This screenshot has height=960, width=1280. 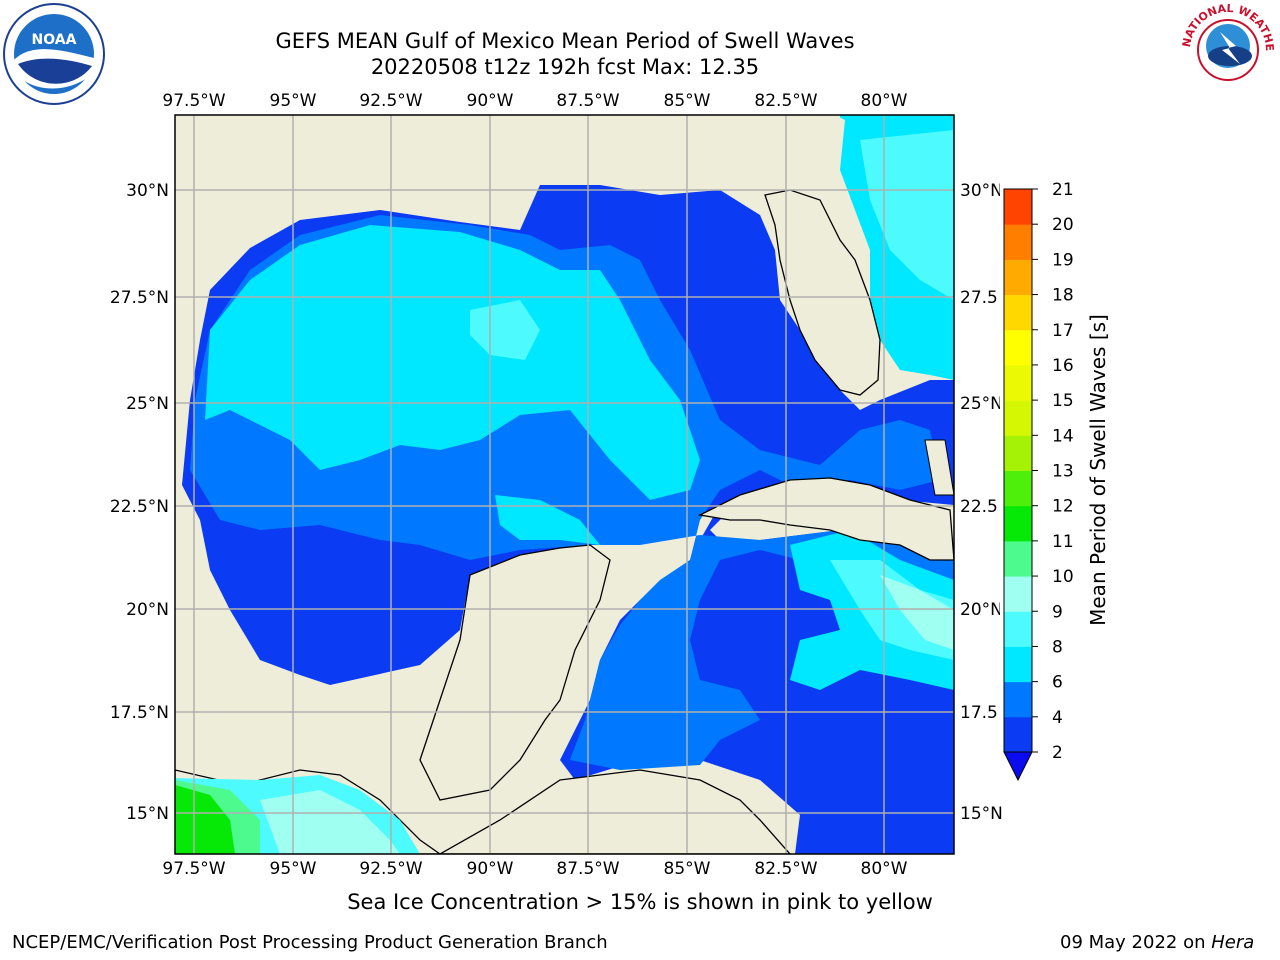 I want to click on andros-land, so click(x=939, y=467).